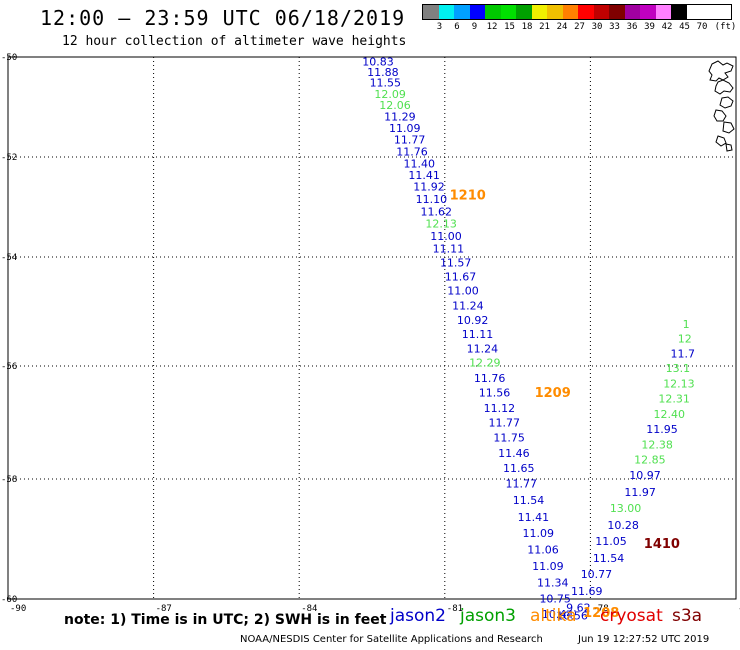 This screenshot has width=740, height=650. Describe the element at coordinates (739, 609) in the screenshot. I see `longitude-label: -75` at that location.